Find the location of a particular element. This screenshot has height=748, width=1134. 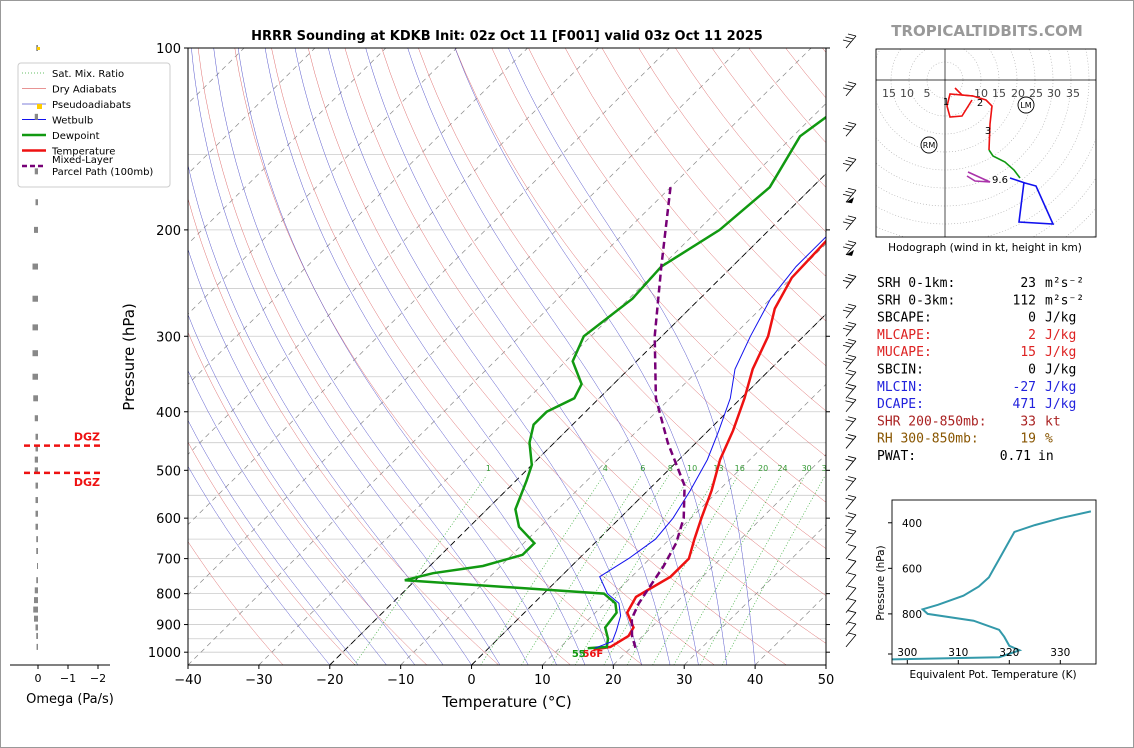

y-tick-label: 500 is located at coordinates (168, 471).